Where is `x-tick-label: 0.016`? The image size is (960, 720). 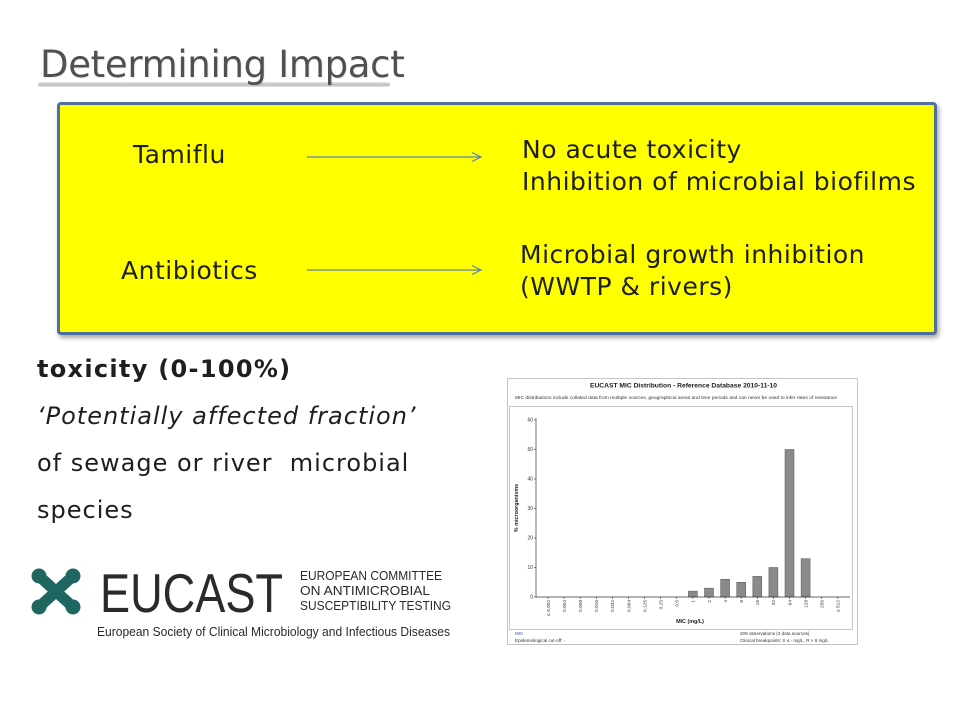
x-tick-label: 0.016 is located at coordinates (597, 606).